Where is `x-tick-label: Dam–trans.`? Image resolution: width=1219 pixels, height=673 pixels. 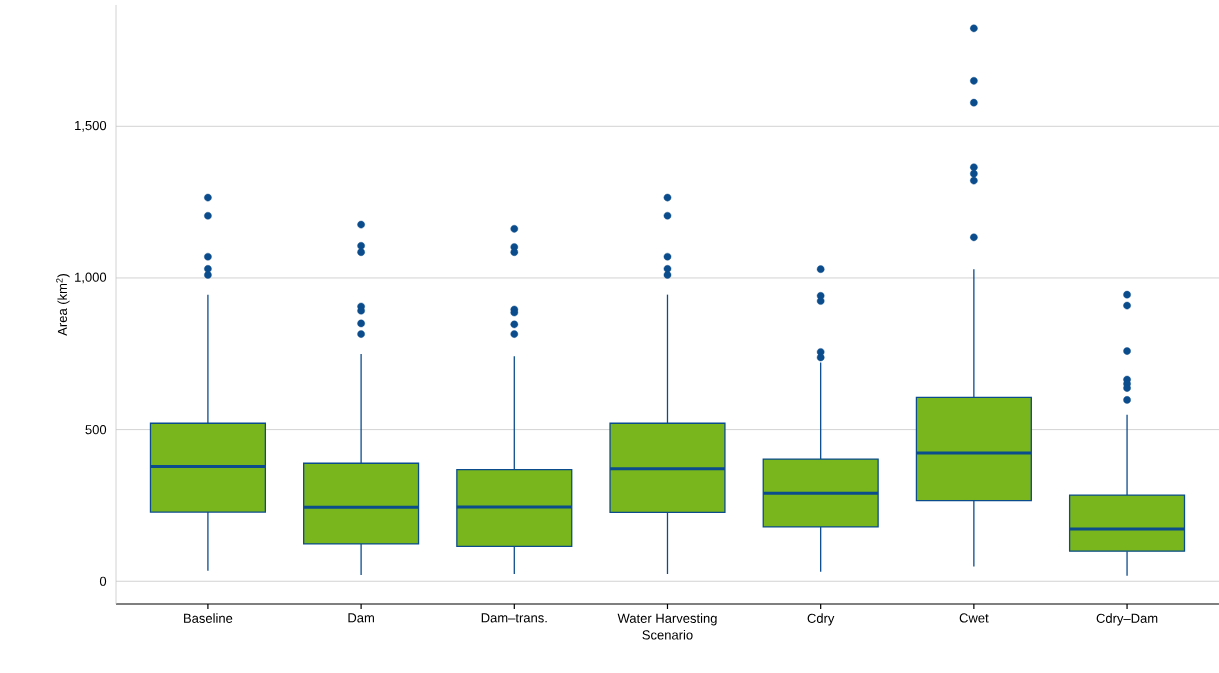 x-tick-label: Dam–trans. is located at coordinates (514, 618).